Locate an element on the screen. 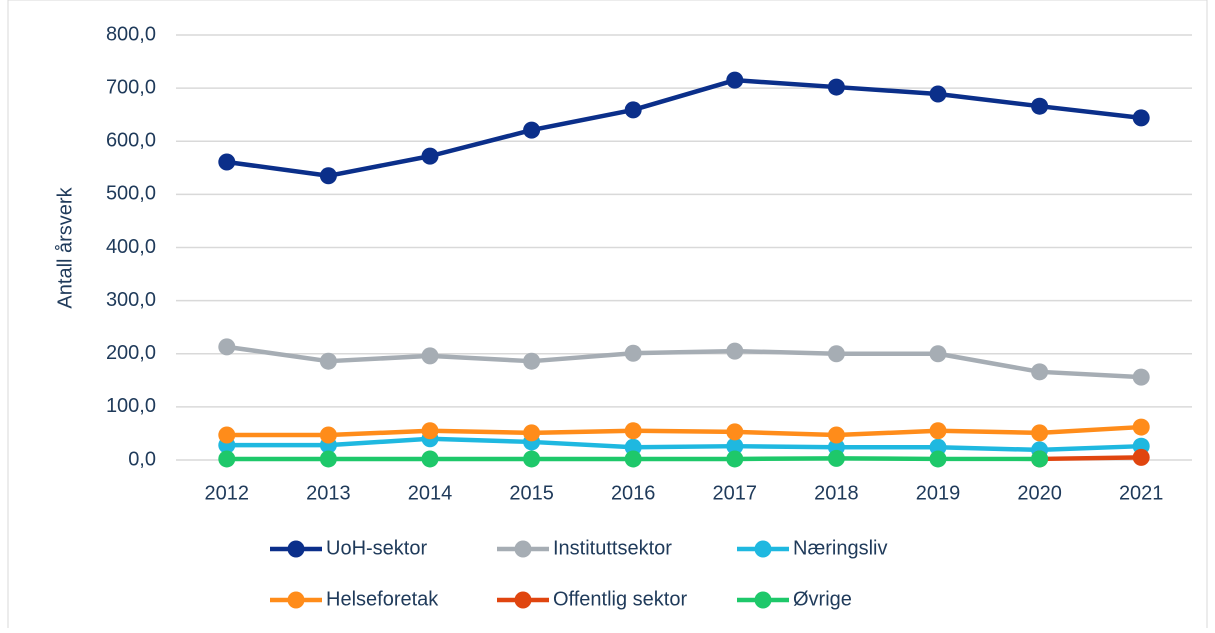 This screenshot has height=633, width=1215. y-tick-label: 700,0 is located at coordinates (131, 87).